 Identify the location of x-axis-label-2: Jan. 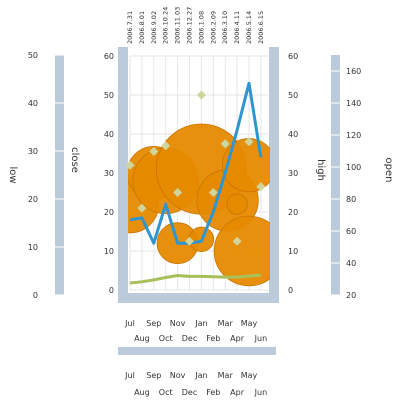
(200, 375).